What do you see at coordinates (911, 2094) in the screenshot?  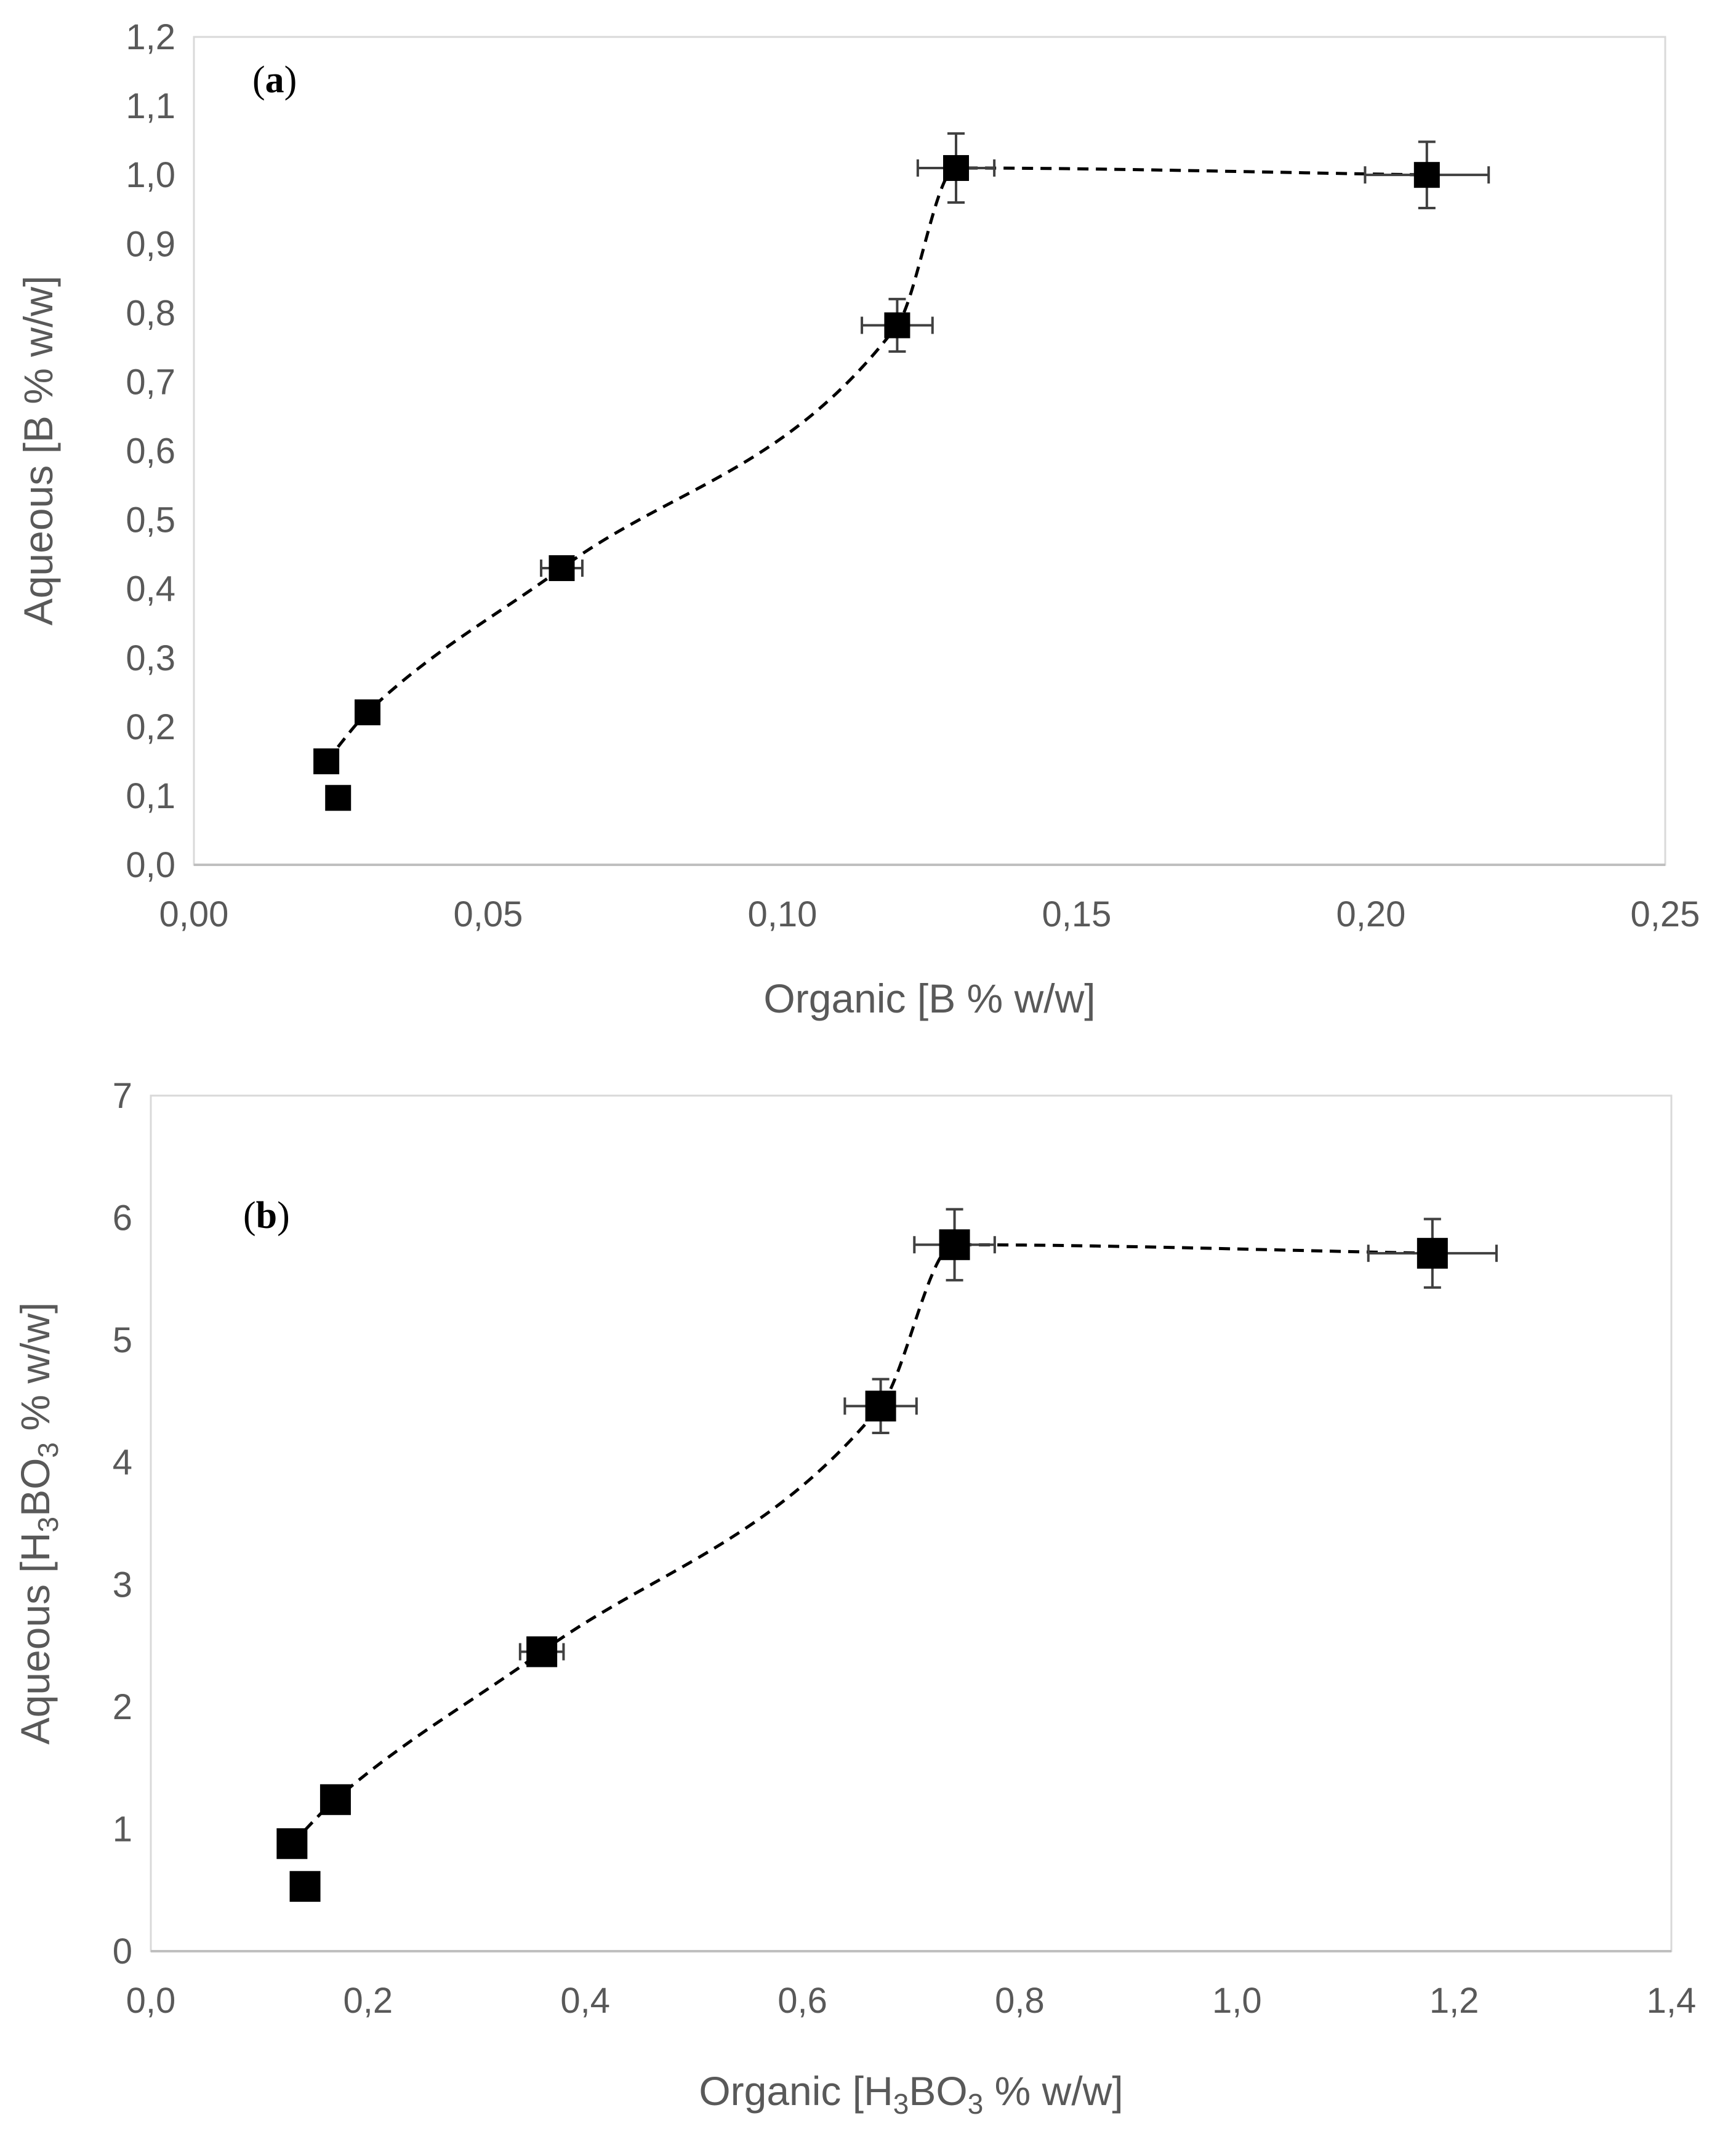 I see `x-axis-title-b: Organic [H3BO3 % w/w]` at bounding box center [911, 2094].